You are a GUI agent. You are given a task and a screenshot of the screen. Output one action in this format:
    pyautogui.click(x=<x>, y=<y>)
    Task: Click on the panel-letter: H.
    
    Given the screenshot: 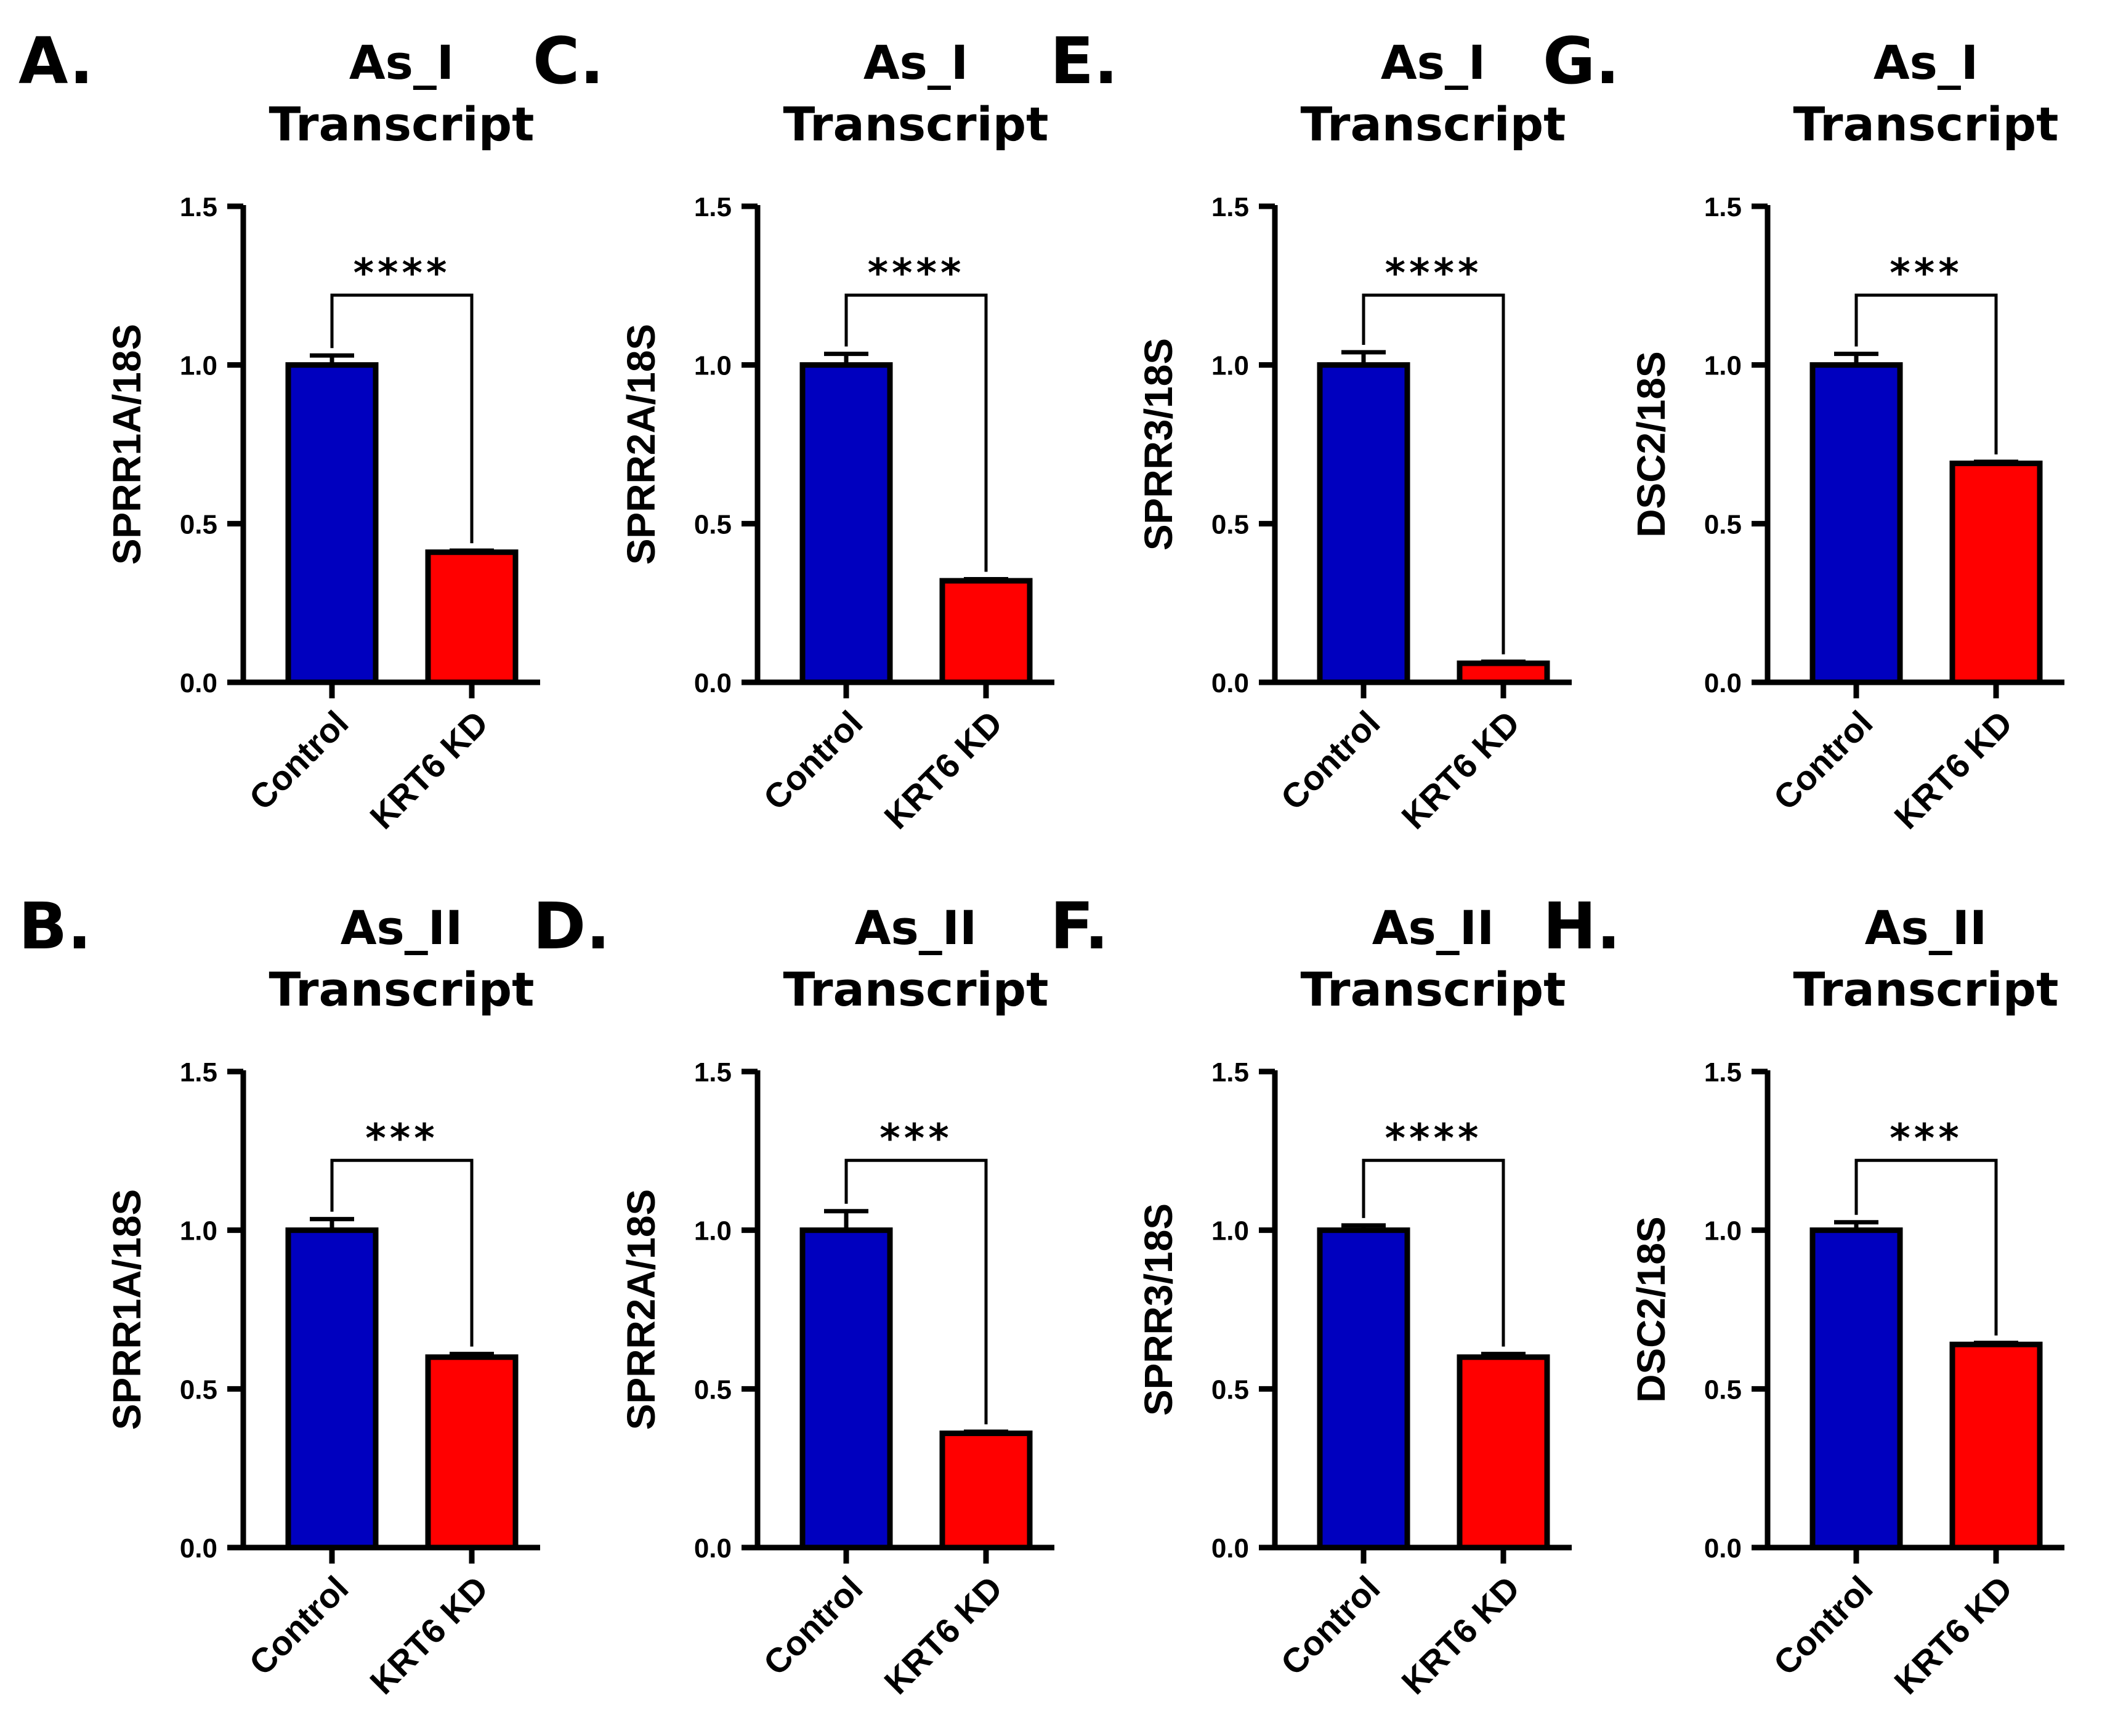 What is the action you would take?
    pyautogui.click(x=1582, y=927)
    